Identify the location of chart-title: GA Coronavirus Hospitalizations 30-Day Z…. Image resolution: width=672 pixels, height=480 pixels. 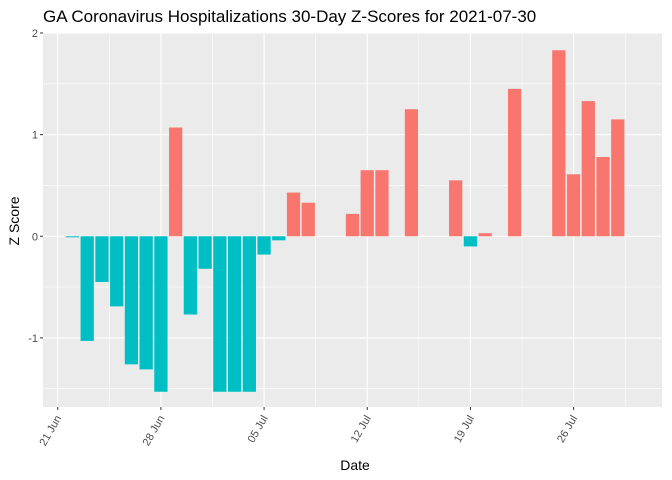
(289, 16).